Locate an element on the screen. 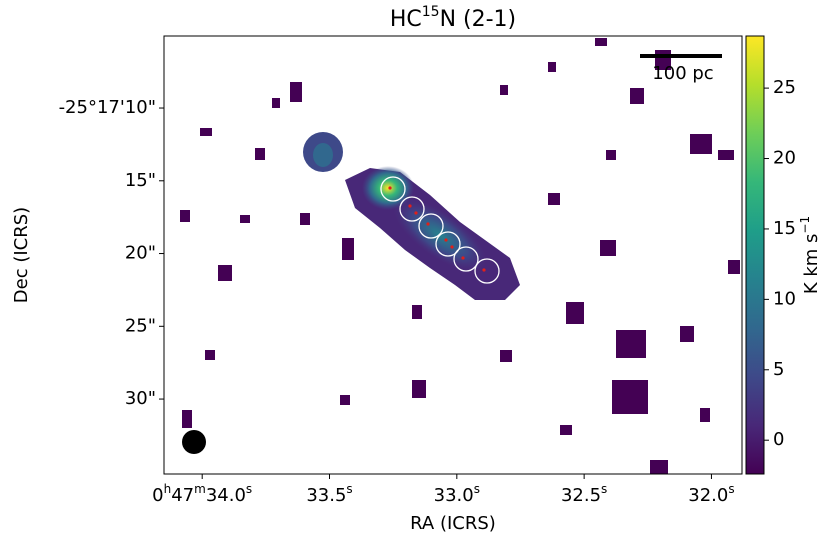  x-tick-label: 0h47m34.0s is located at coordinates (202, 494).